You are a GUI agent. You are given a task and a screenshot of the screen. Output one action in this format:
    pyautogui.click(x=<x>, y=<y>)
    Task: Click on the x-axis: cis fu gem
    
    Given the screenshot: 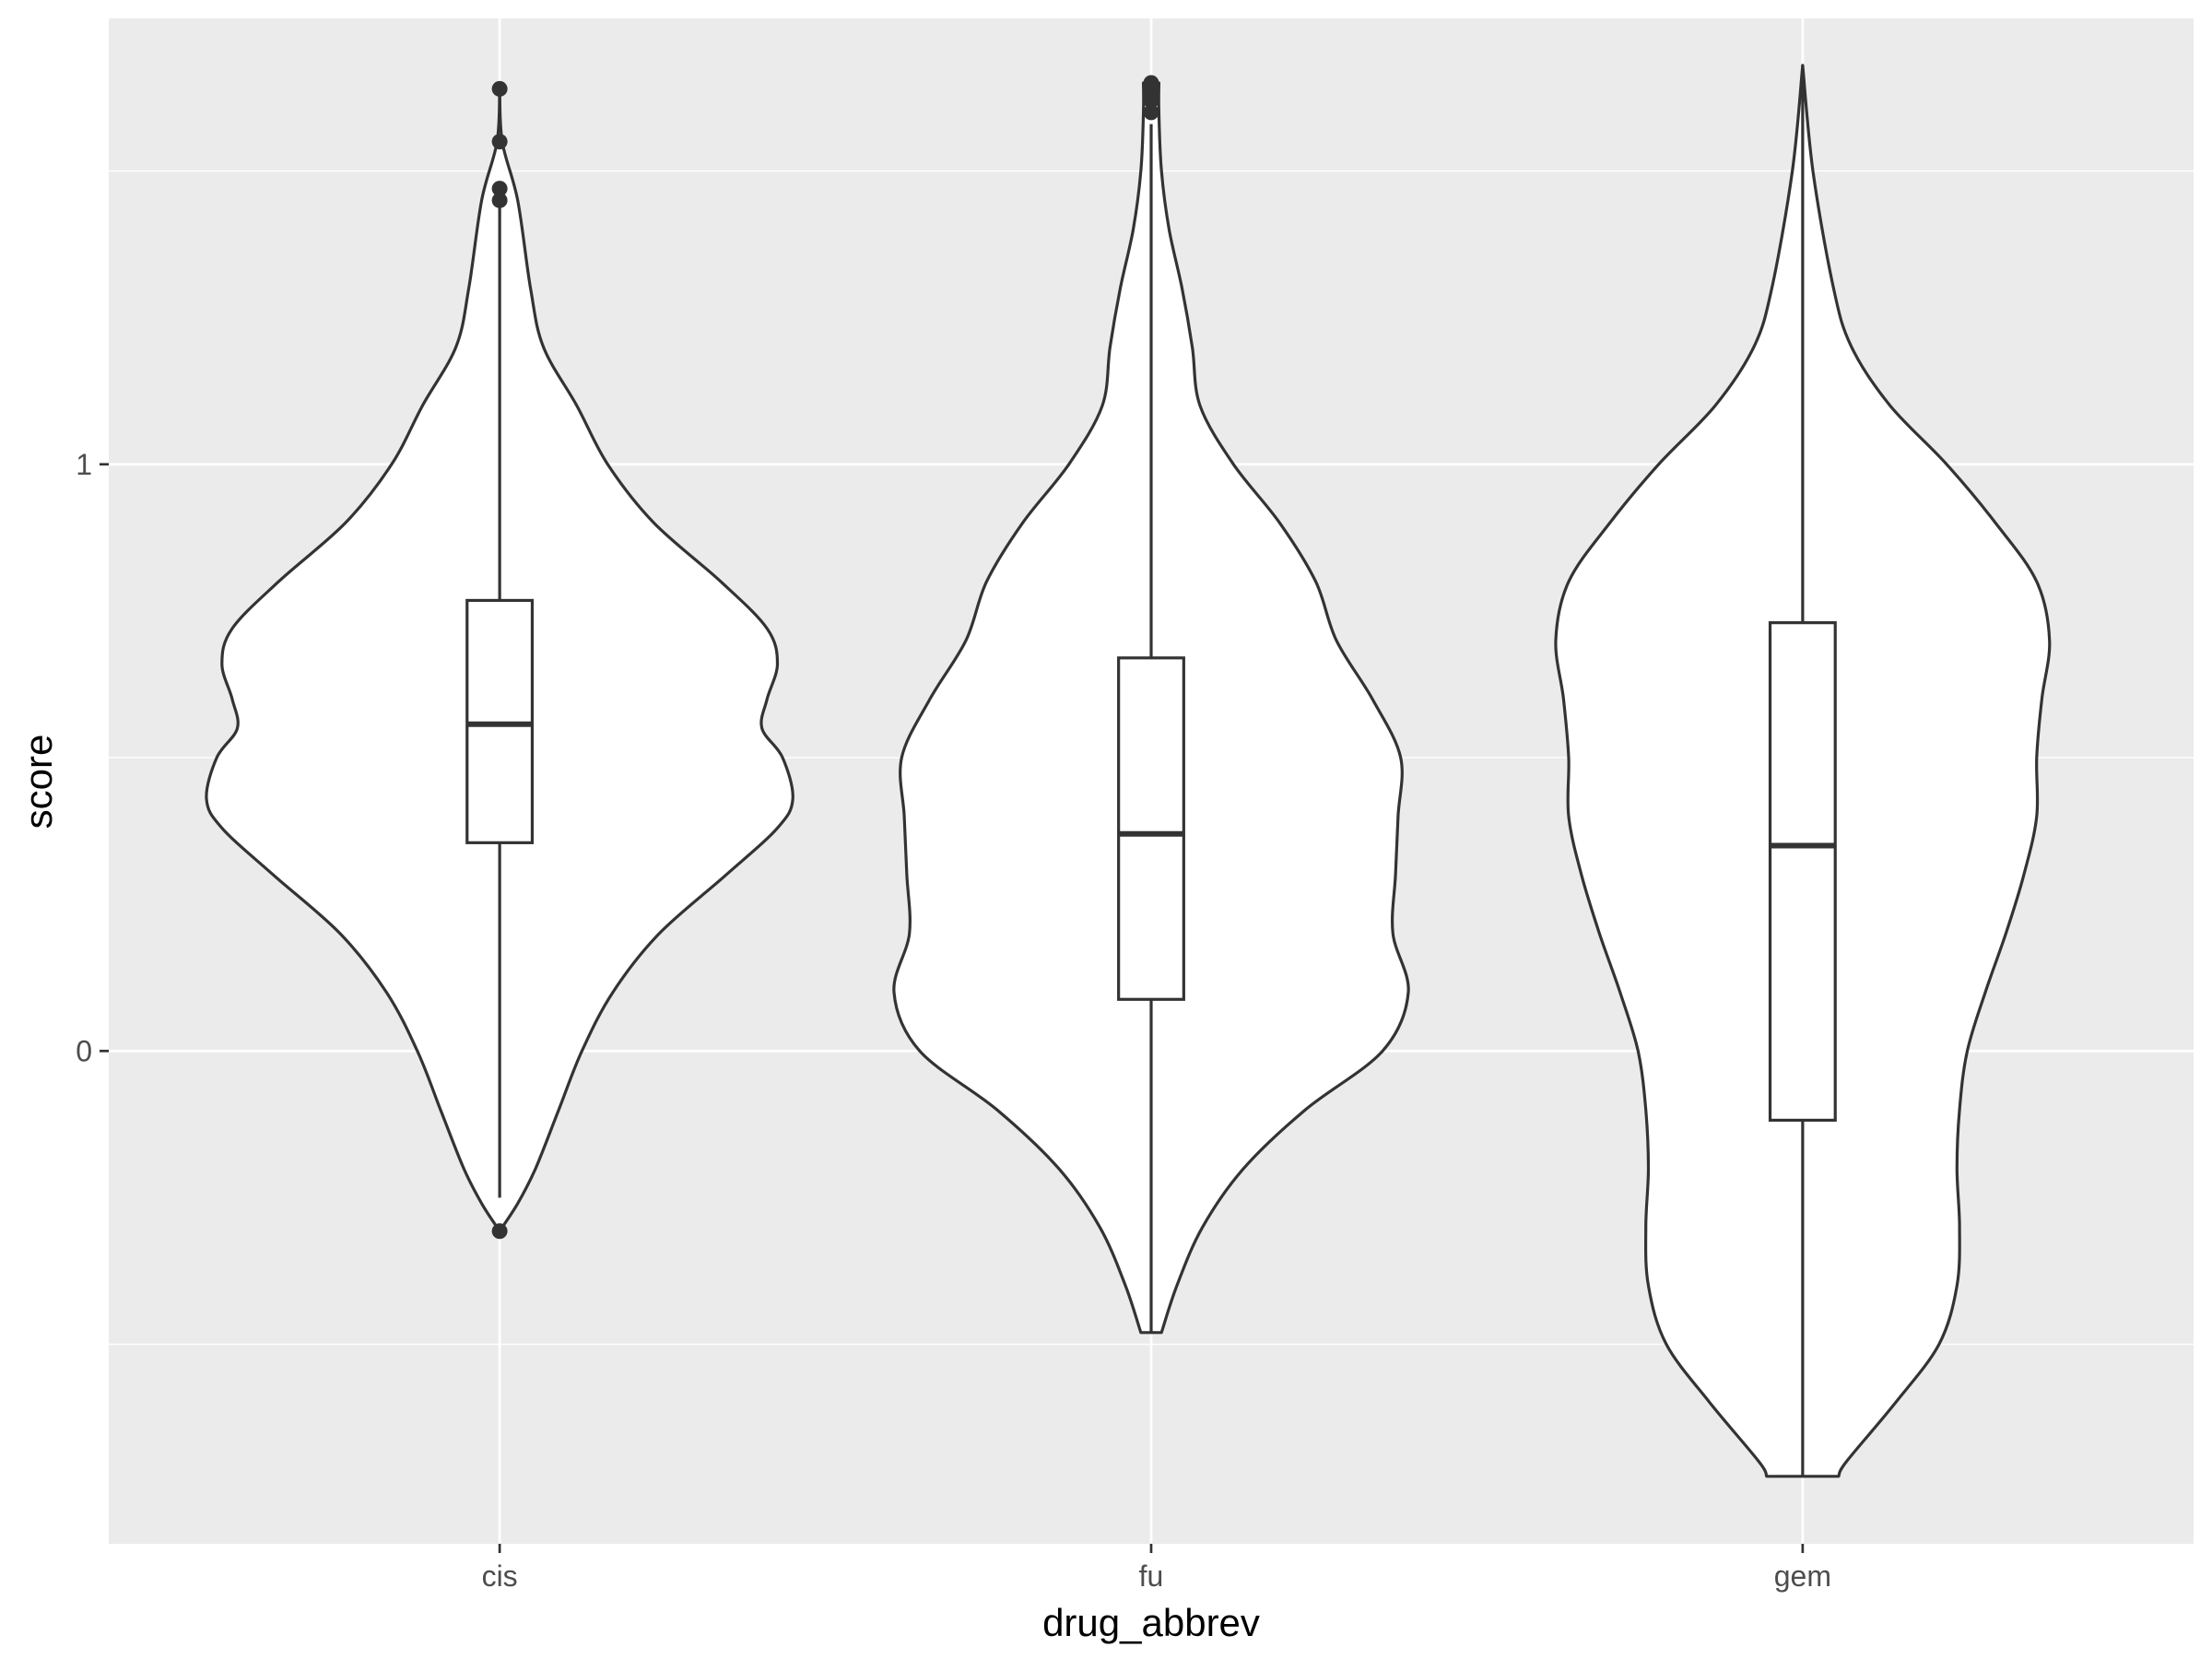 What is the action you would take?
    pyautogui.click(x=1156, y=1568)
    